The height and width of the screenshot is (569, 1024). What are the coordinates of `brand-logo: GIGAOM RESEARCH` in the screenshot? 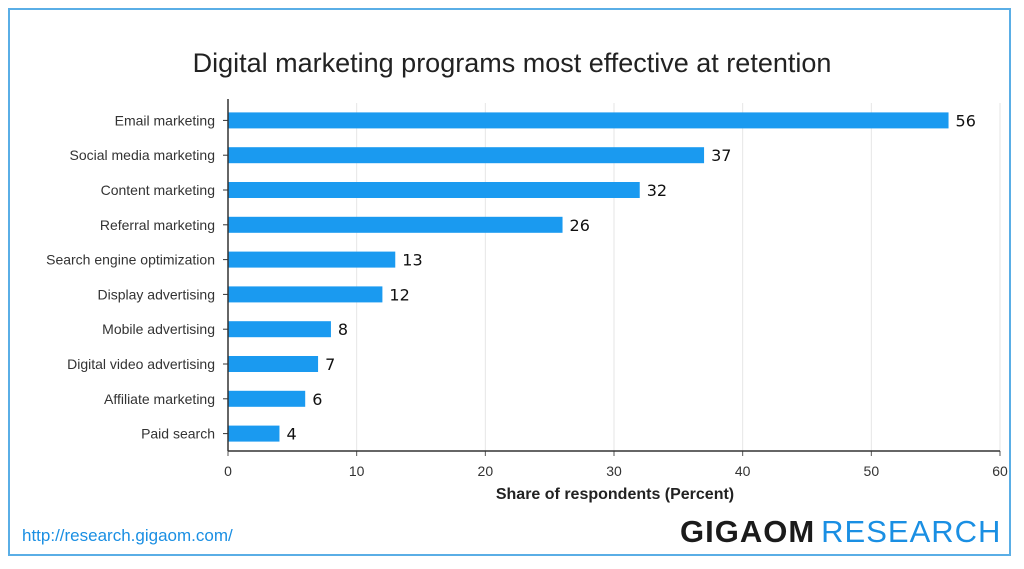 It's located at (840, 532).